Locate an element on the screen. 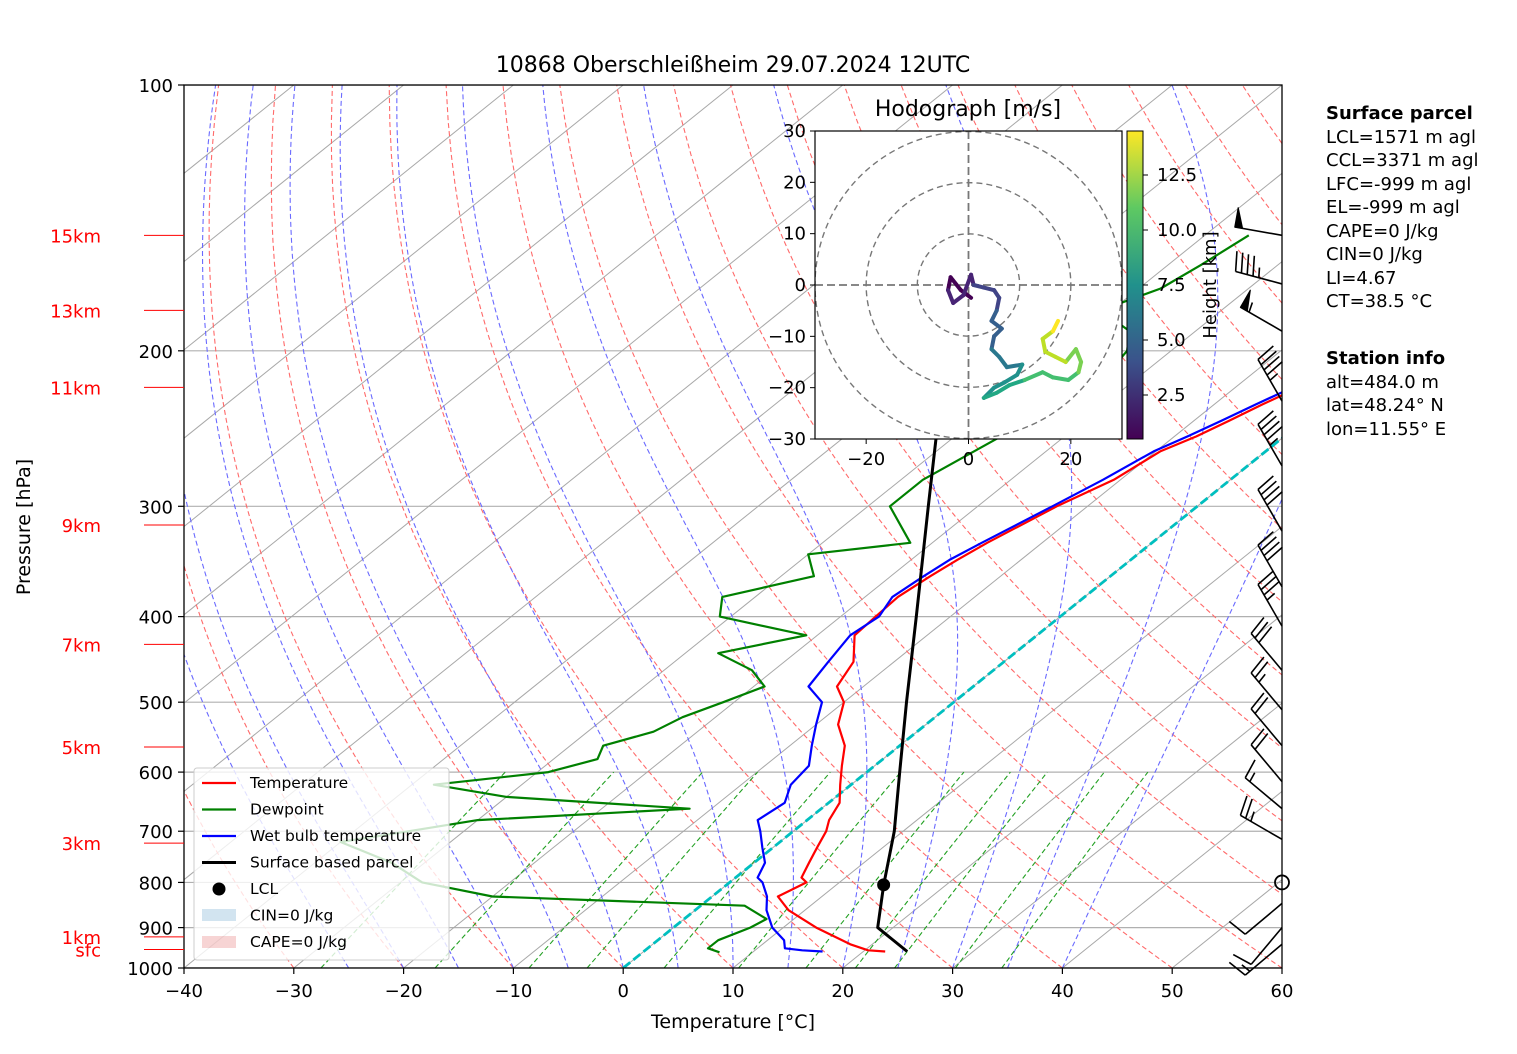 Image resolution: width=1517 pixels, height=1054 pixels. height-label: 3km is located at coordinates (81, 844).